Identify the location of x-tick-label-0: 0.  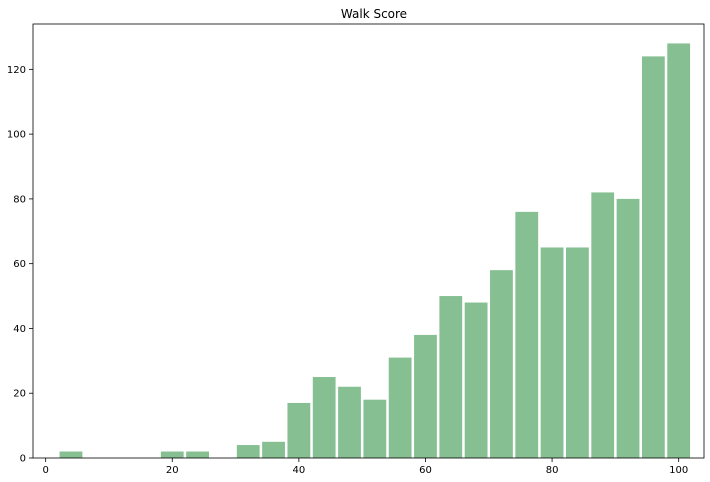
(45, 470).